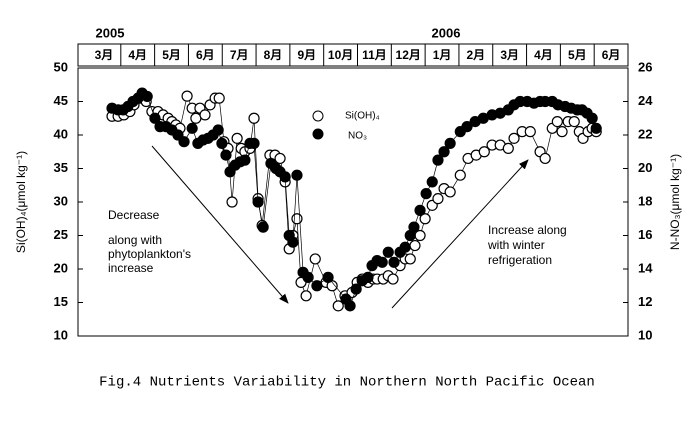 The image size is (694, 438). I want to click on y2-tick-label: 10, so click(645, 334).